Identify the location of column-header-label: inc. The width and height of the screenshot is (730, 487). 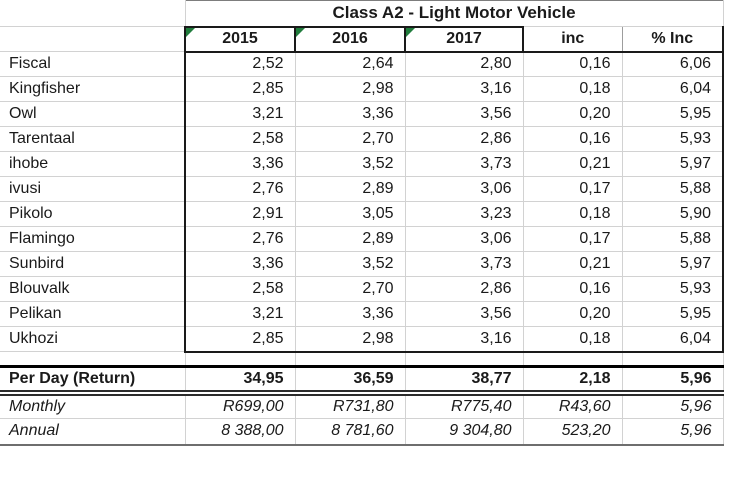
(573, 38).